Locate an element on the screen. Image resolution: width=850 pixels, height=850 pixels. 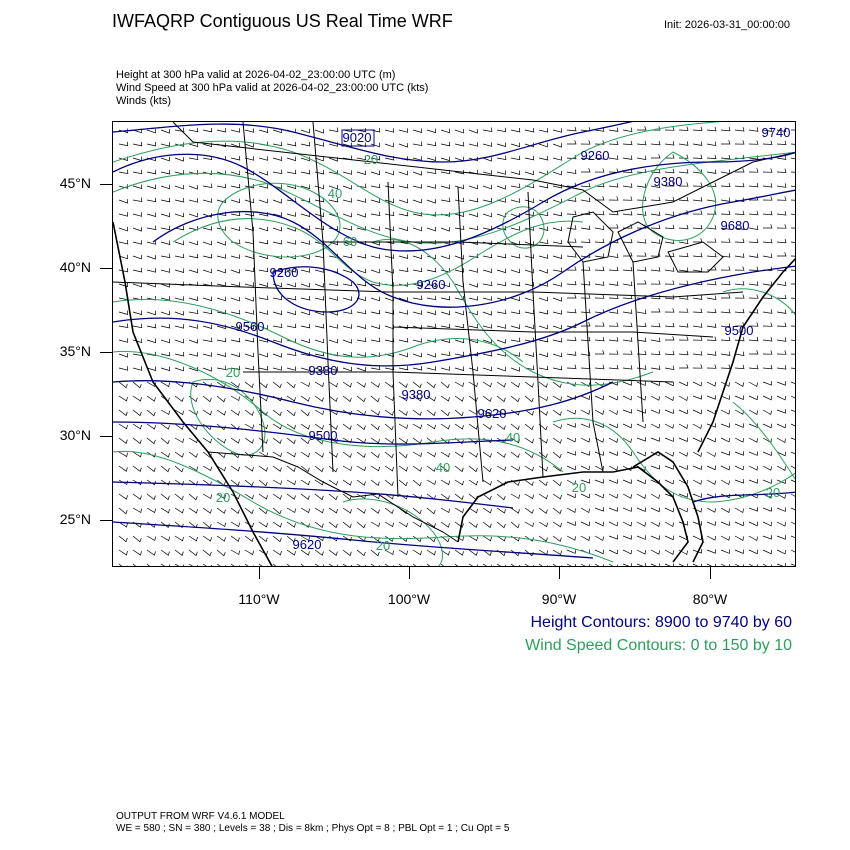
height-contour-label: 9740 is located at coordinates (776, 132).